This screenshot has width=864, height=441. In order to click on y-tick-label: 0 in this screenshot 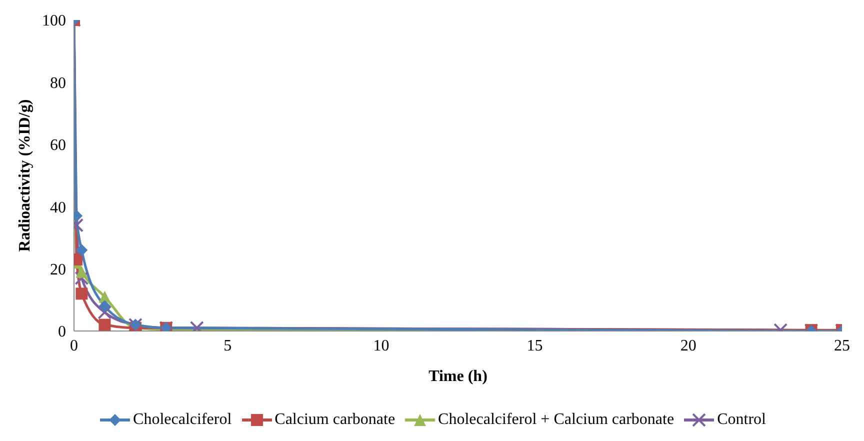, I will do `click(62, 332)`.